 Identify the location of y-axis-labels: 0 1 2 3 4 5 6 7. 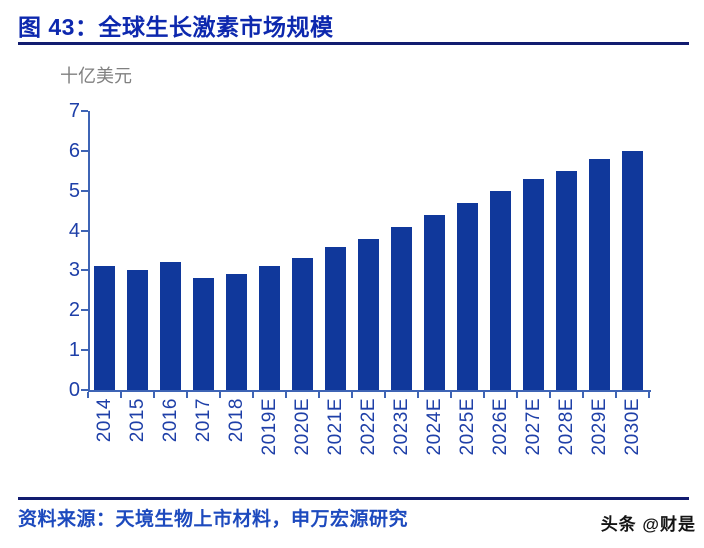
(57, 250).